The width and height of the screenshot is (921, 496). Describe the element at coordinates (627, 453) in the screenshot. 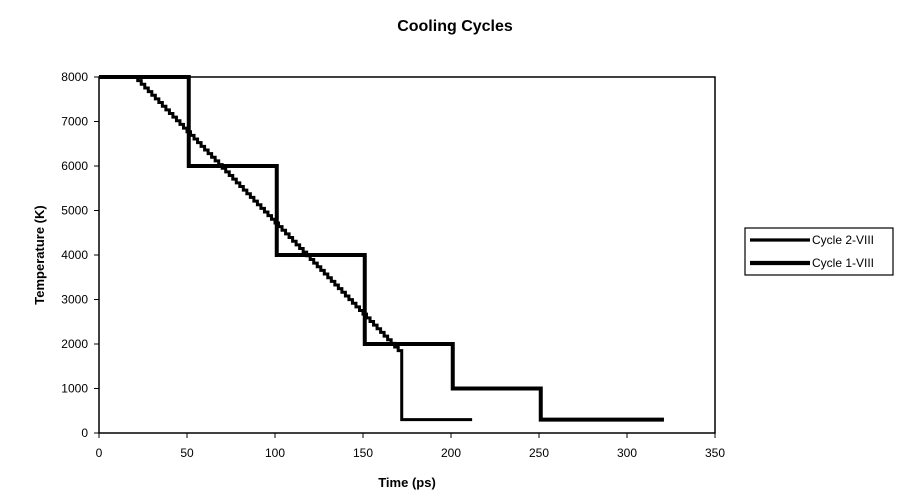

I see `x-tick-label: 300` at that location.